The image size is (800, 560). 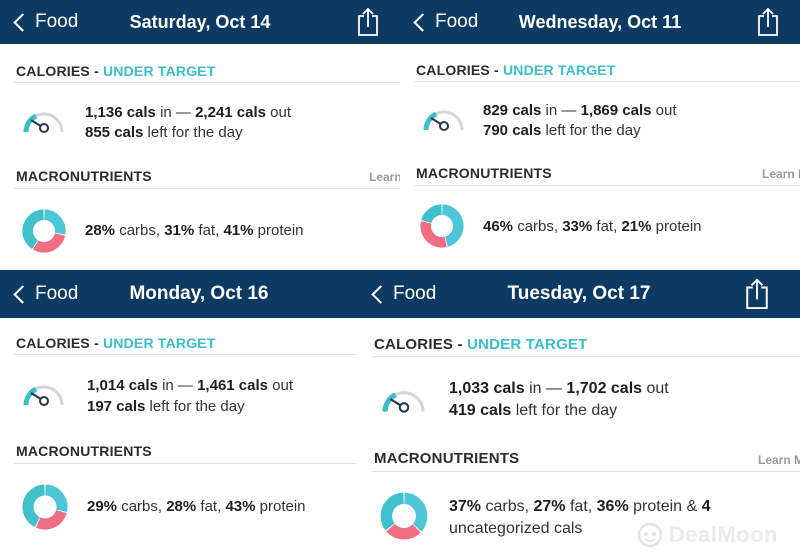 What do you see at coordinates (512, 110) in the screenshot?
I see `calories-in-value: 829 cals` at bounding box center [512, 110].